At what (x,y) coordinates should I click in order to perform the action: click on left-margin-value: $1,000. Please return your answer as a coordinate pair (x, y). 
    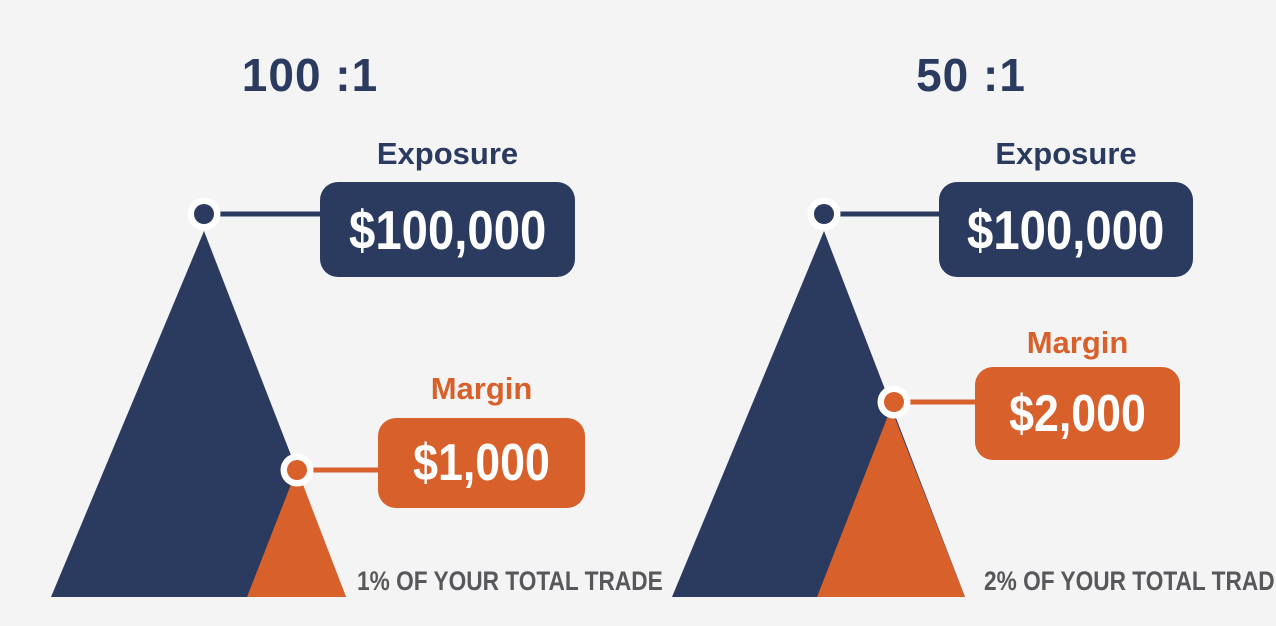
    Looking at the image, I should click on (481, 463).